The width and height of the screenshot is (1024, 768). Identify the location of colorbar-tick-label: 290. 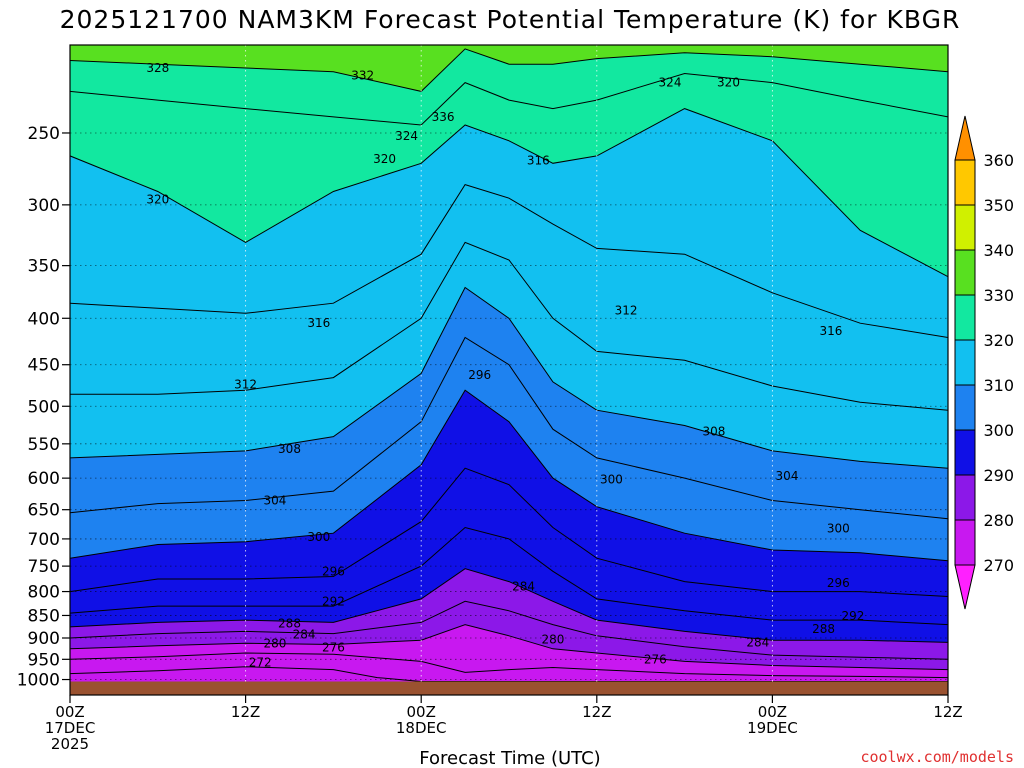
(998, 475).